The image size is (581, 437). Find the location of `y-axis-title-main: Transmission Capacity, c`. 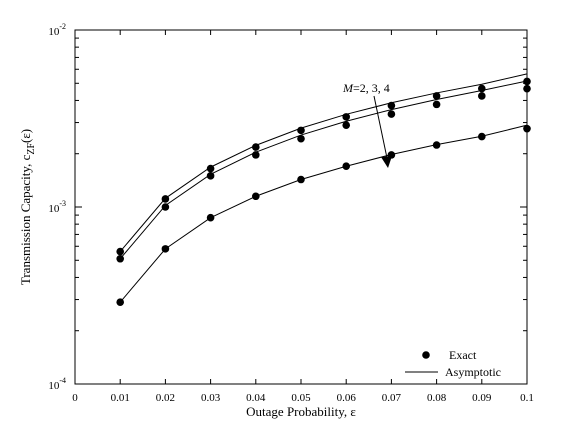

y-axis-title-main: Transmission Capacity, c is located at coordinates (25, 219).